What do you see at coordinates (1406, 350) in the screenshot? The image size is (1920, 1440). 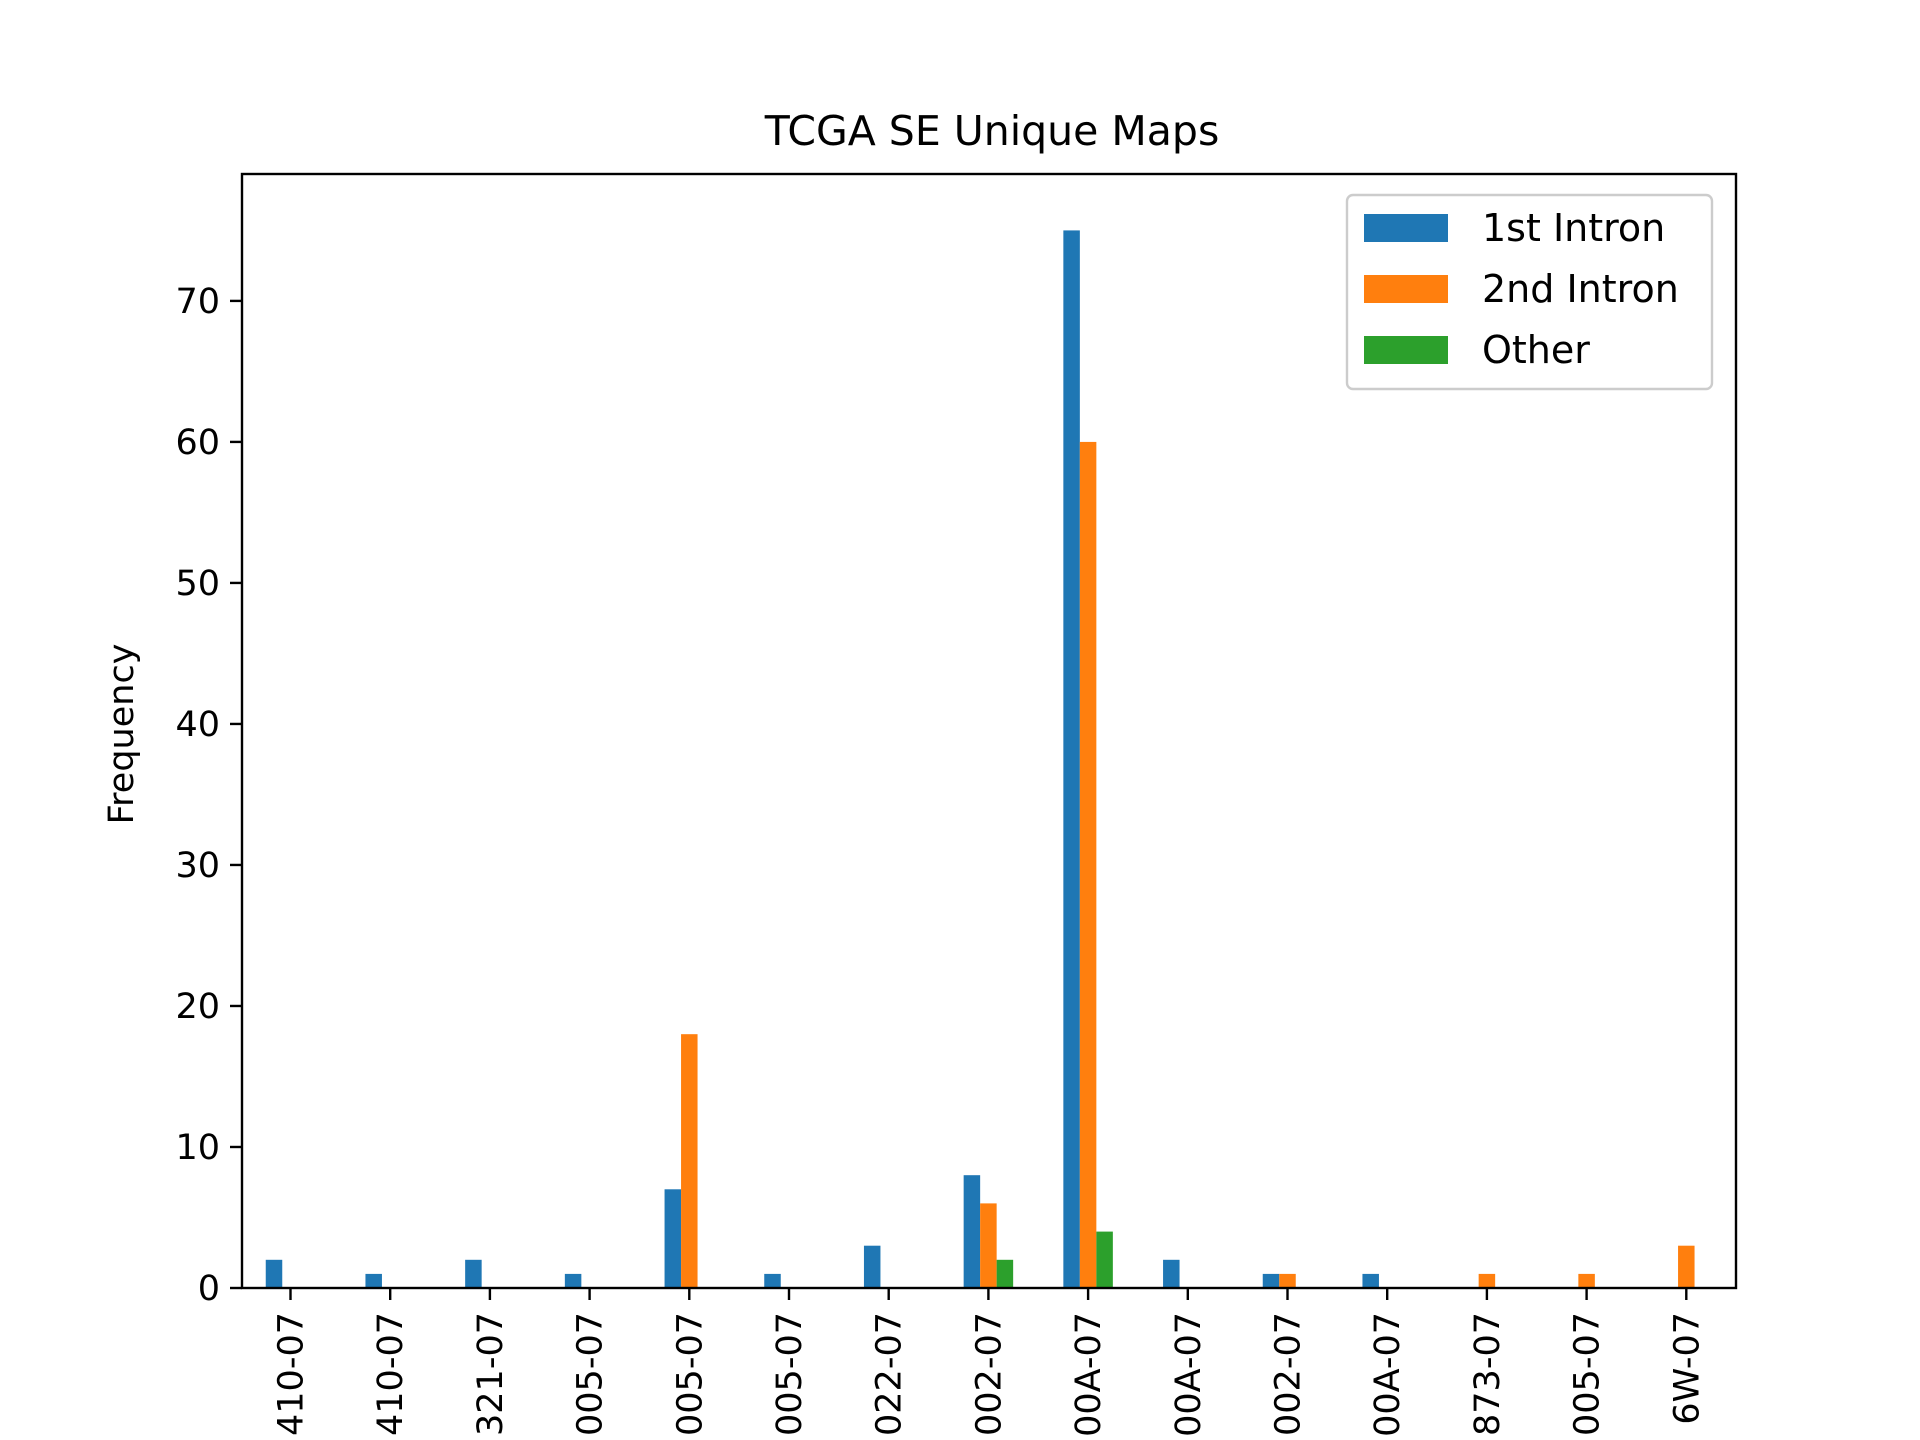 I see `legend-swatch-other` at bounding box center [1406, 350].